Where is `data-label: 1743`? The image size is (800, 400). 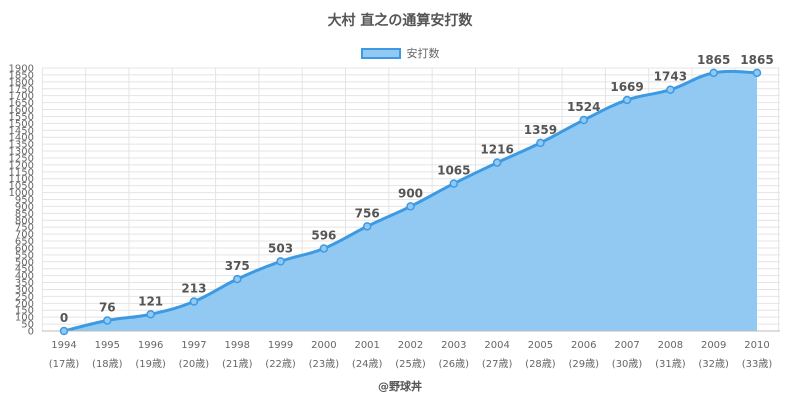
data-label: 1743 is located at coordinates (670, 77).